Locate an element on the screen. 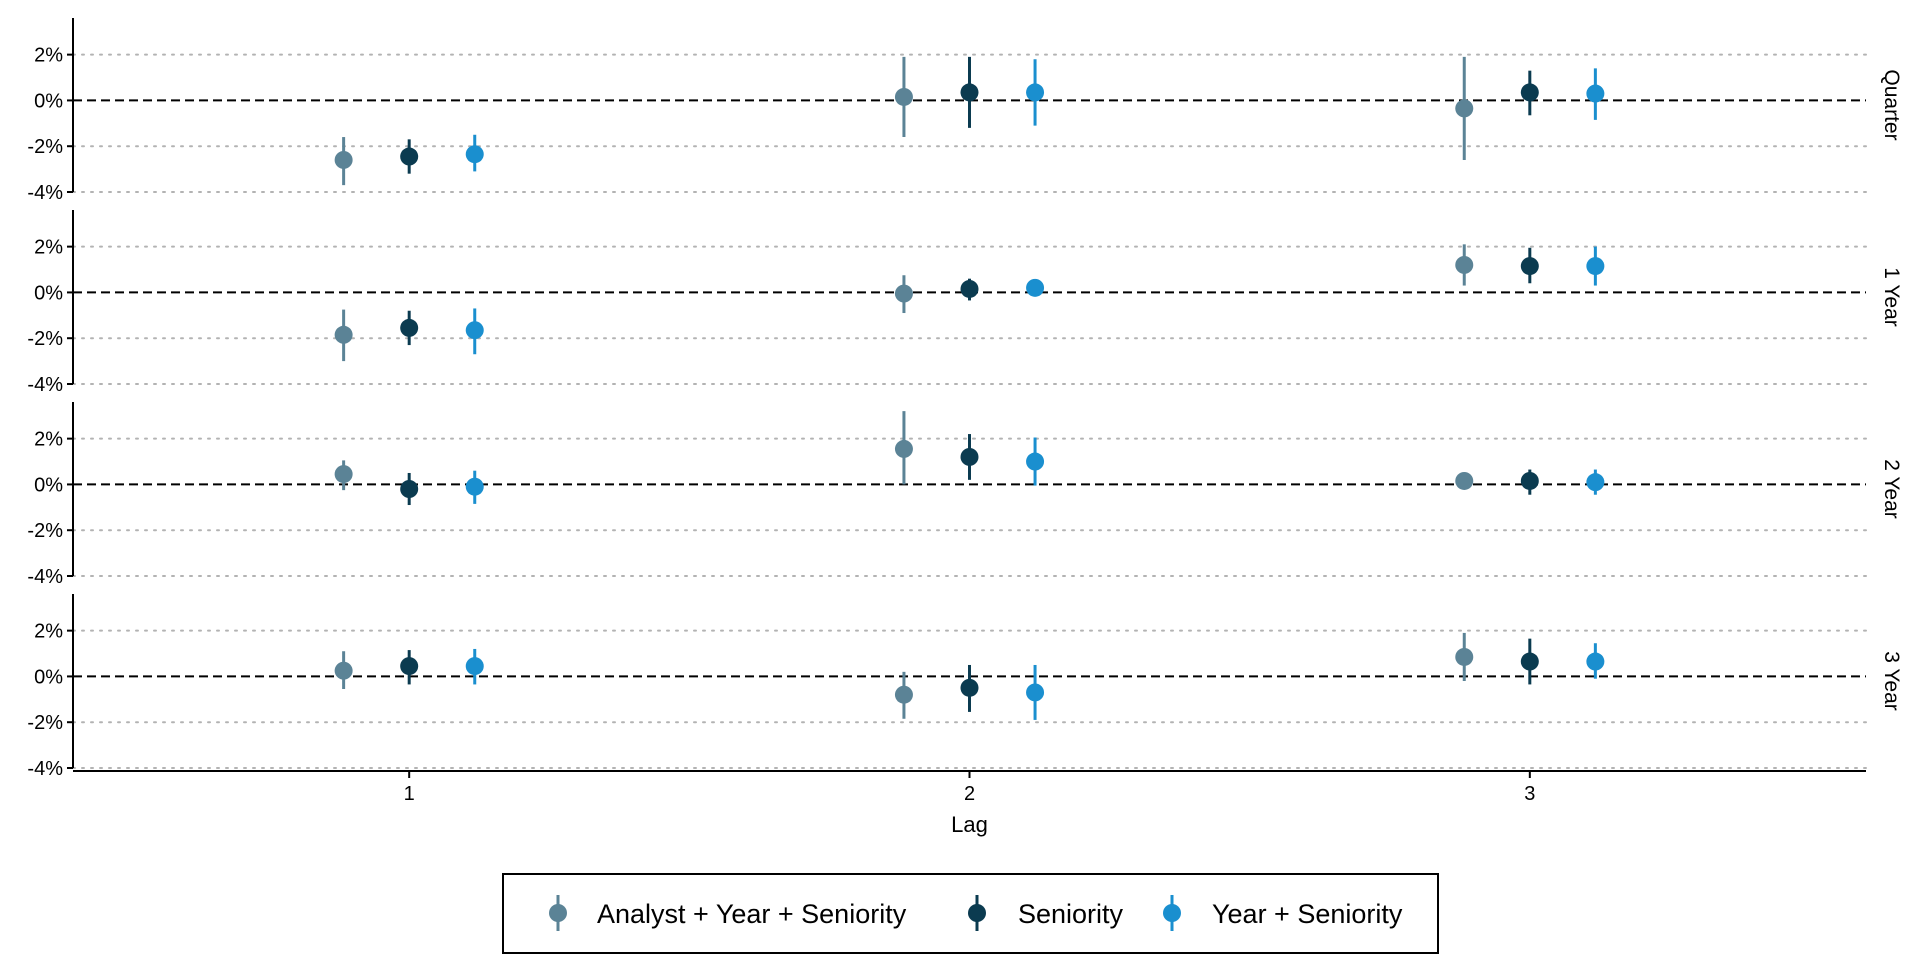  facet-strip-label: Quarter is located at coordinates (1891, 104).